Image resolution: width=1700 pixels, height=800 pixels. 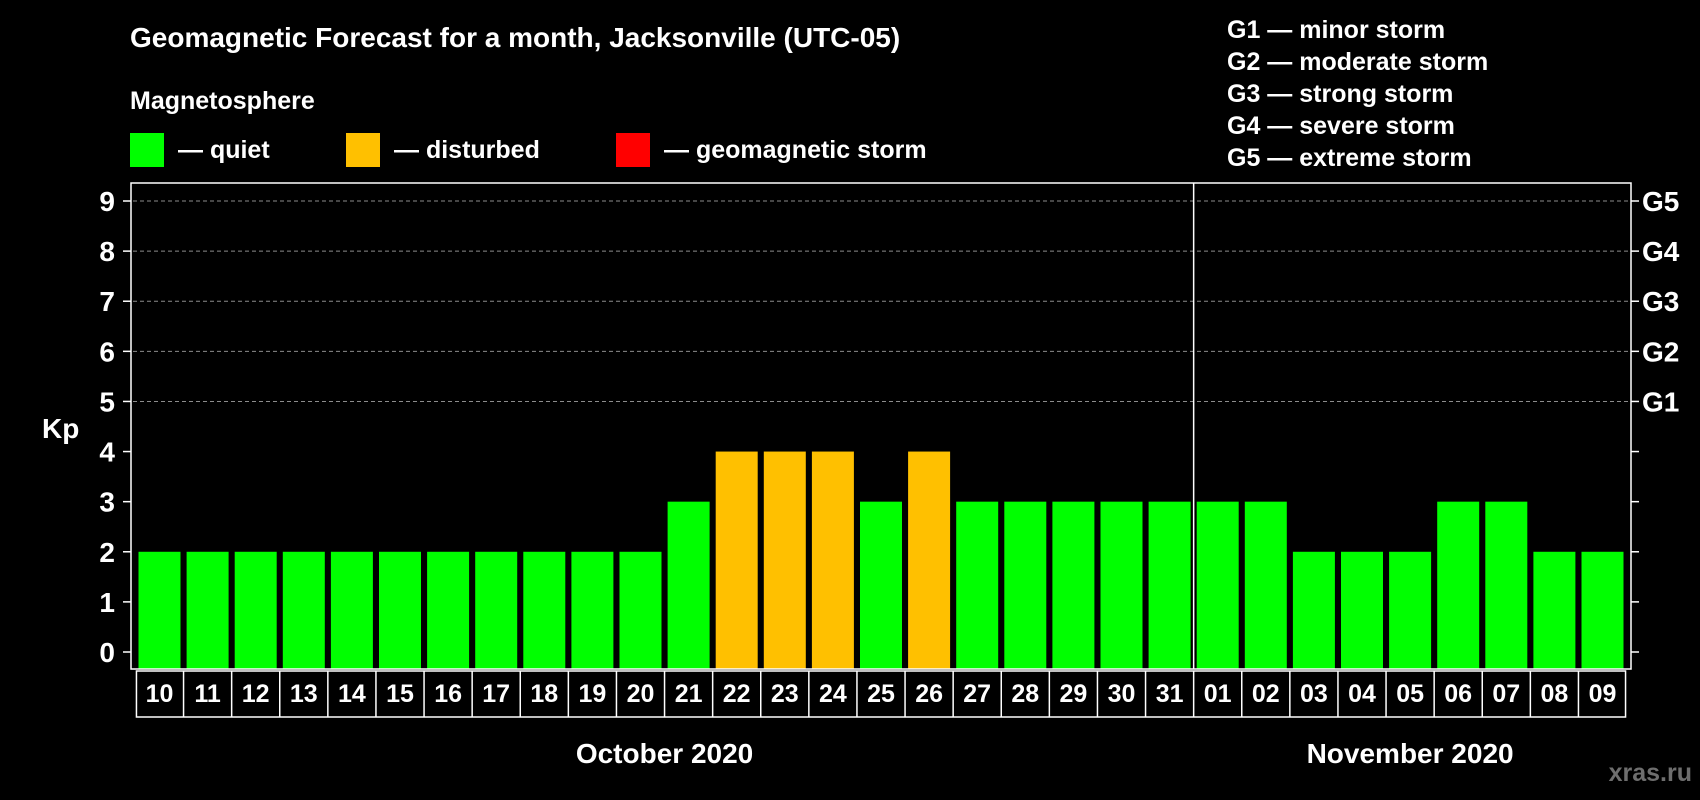 What do you see at coordinates (1314, 694) in the screenshot?
I see `x-tick-label-03: 03` at bounding box center [1314, 694].